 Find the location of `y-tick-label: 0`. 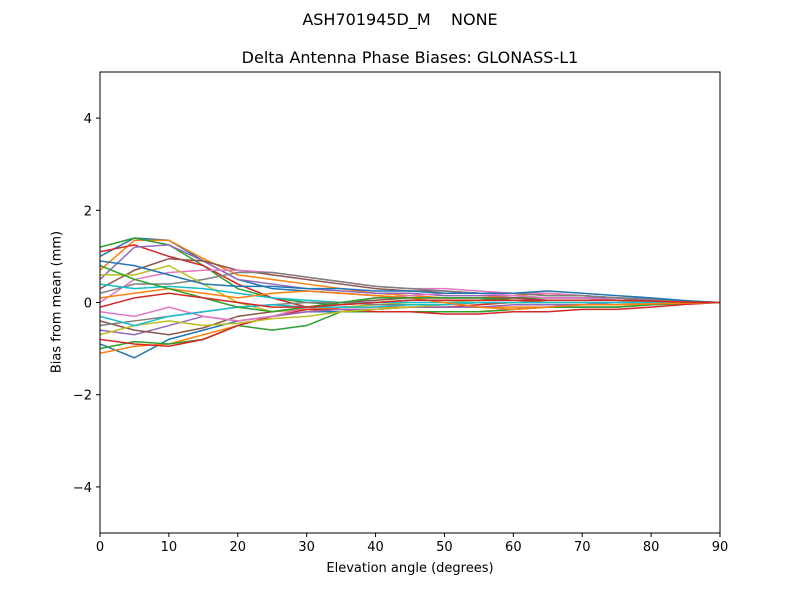

y-tick-label: 0 is located at coordinates (88, 304).